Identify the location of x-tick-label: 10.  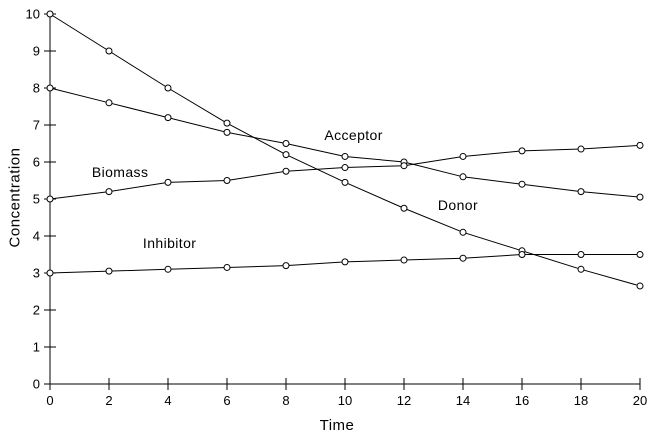
(345, 400).